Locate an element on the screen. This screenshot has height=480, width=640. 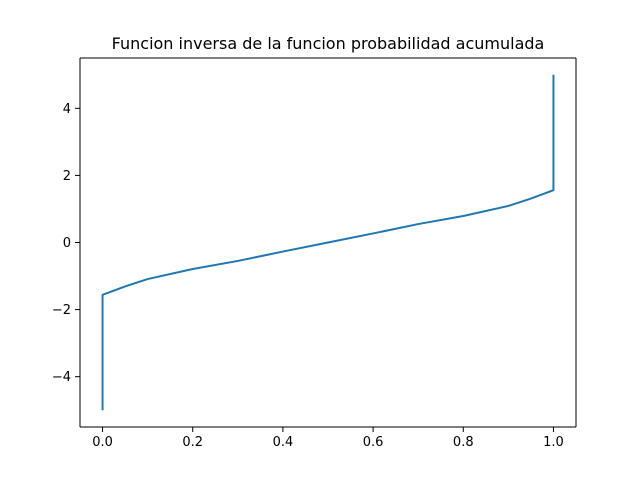
y-tick-label: 4 is located at coordinates (67, 109).